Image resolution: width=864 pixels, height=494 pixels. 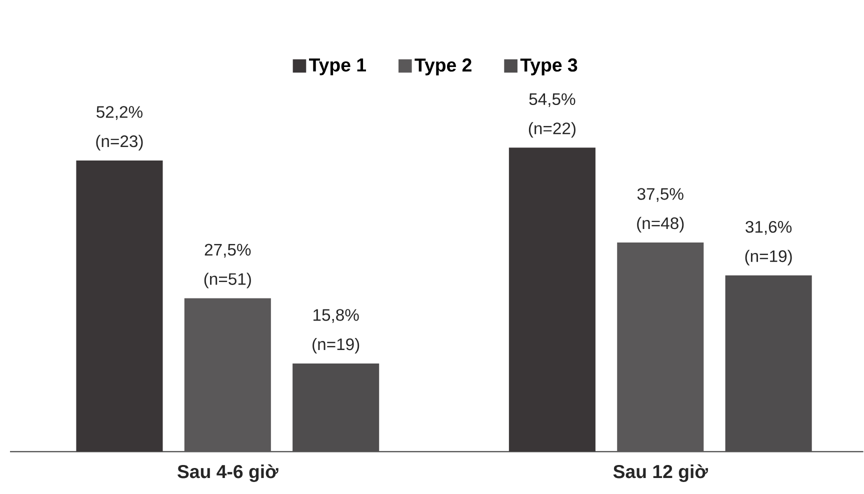 What do you see at coordinates (660, 473) in the screenshot?
I see `x-tick-label: Sau 12 giờ` at bounding box center [660, 473].